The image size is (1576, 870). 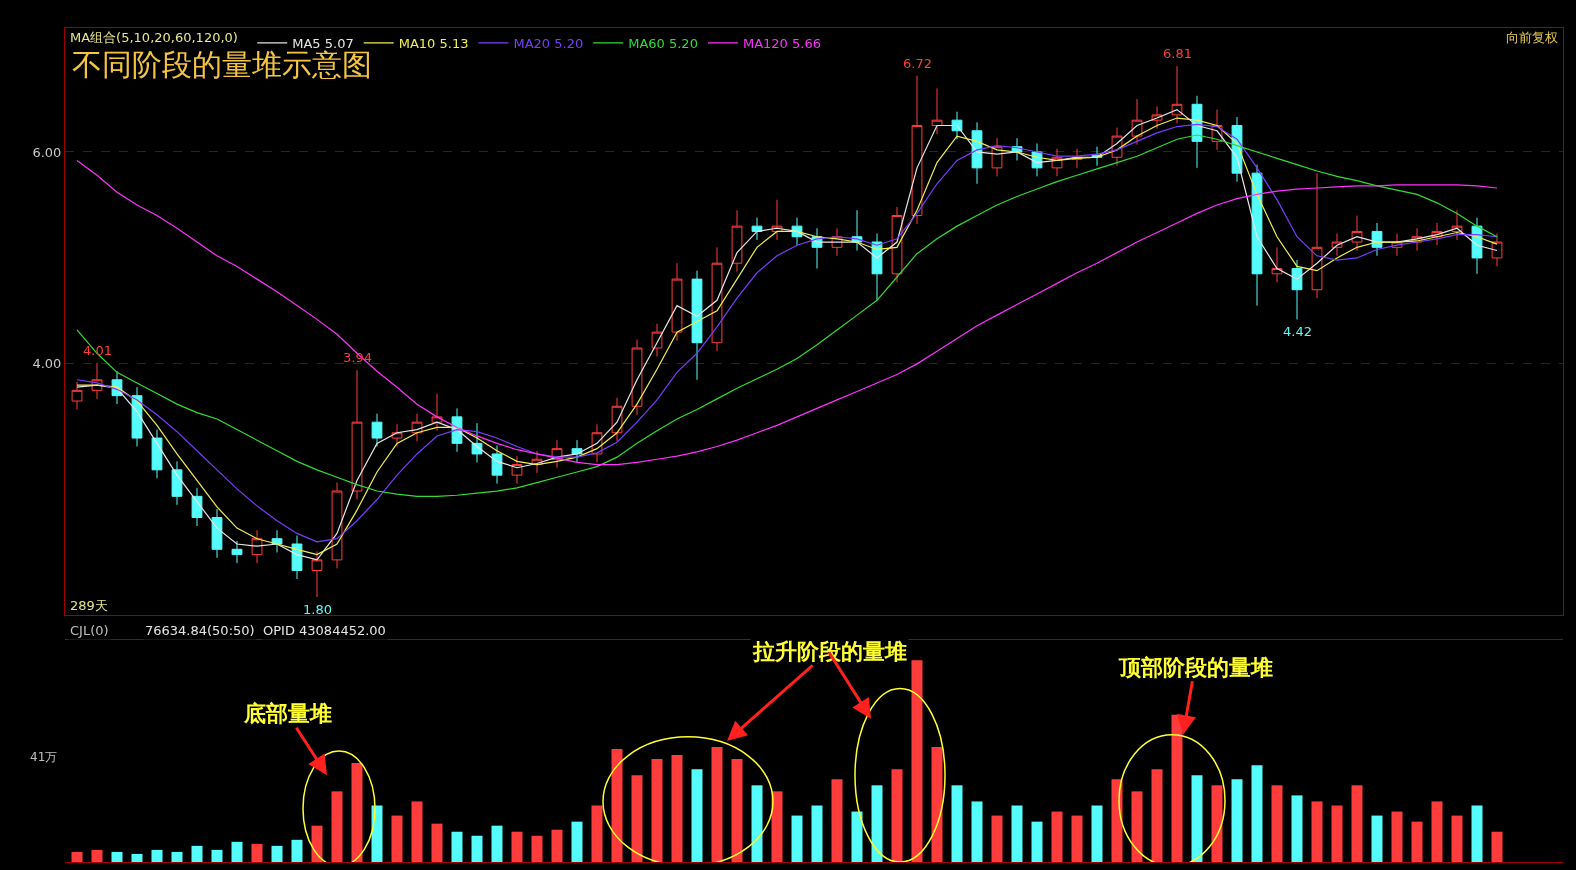 I want to click on legend-label: MA60 5.20, so click(x=663, y=44).